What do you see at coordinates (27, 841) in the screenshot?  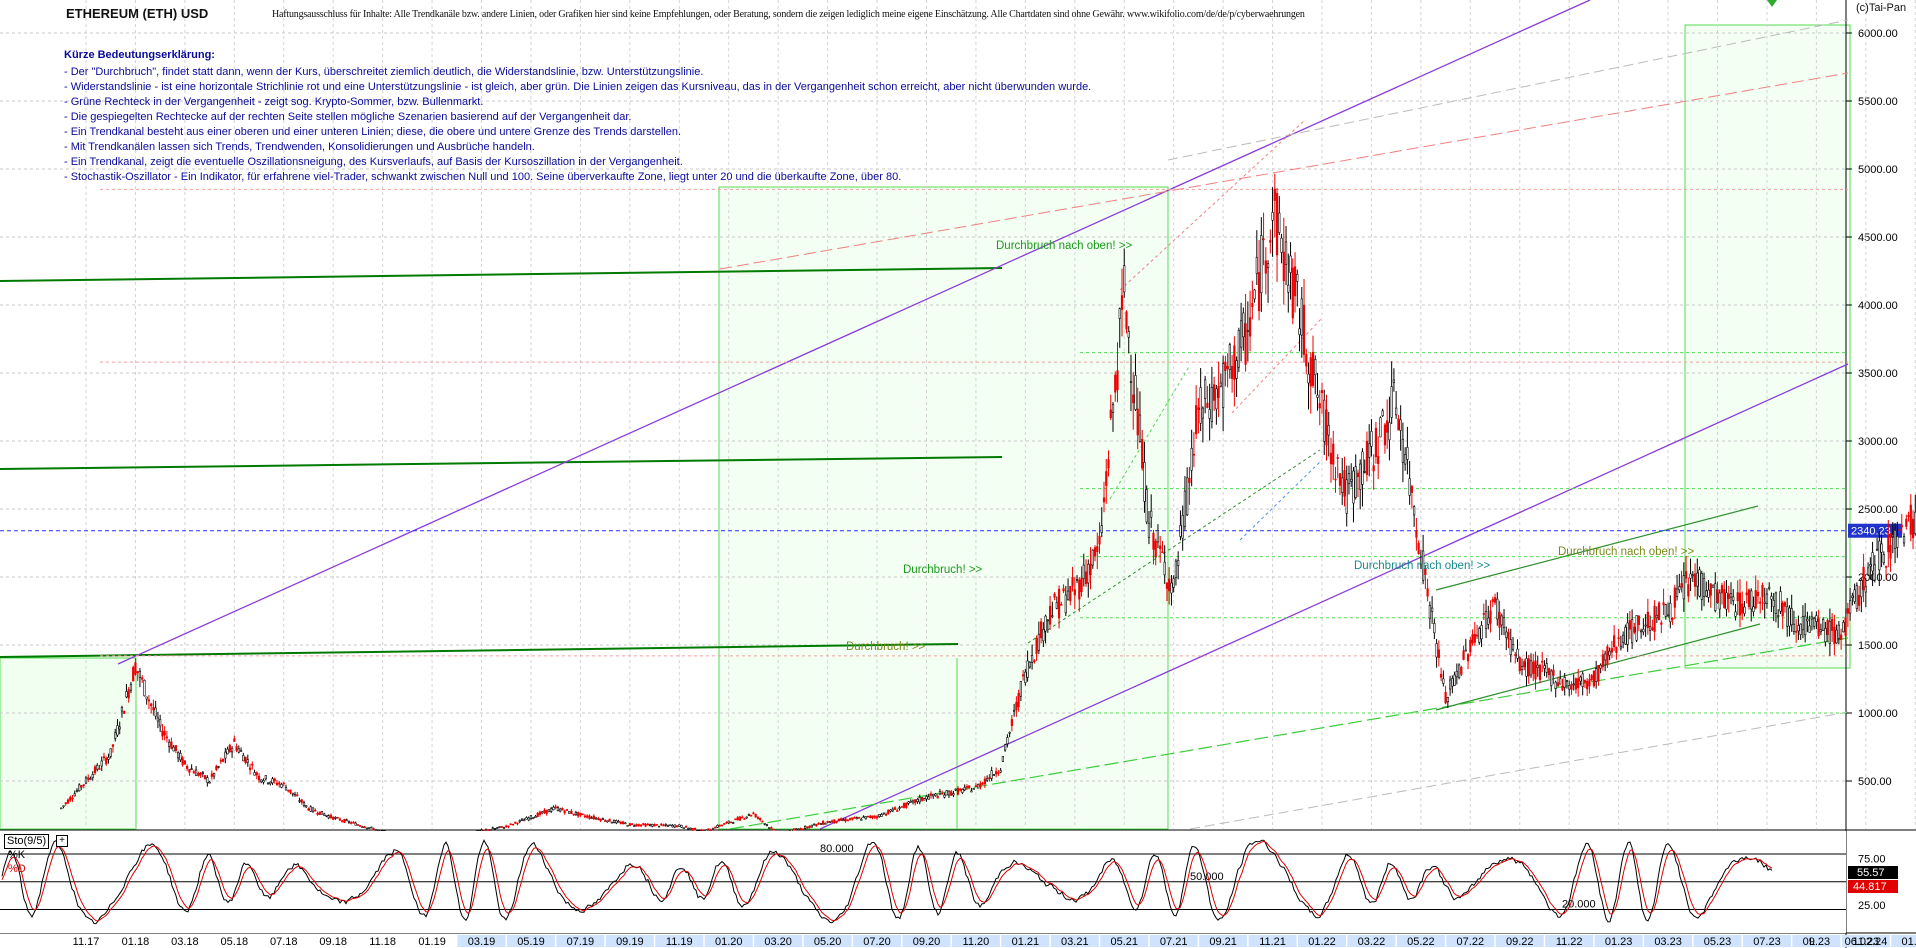 I see `oscillator-name: Sto(9/5)` at bounding box center [27, 841].